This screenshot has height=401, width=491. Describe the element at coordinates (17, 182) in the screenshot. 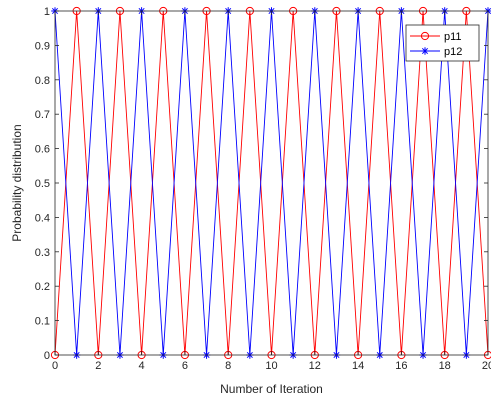

I see `y-axis-label: Probability distribution` at that location.